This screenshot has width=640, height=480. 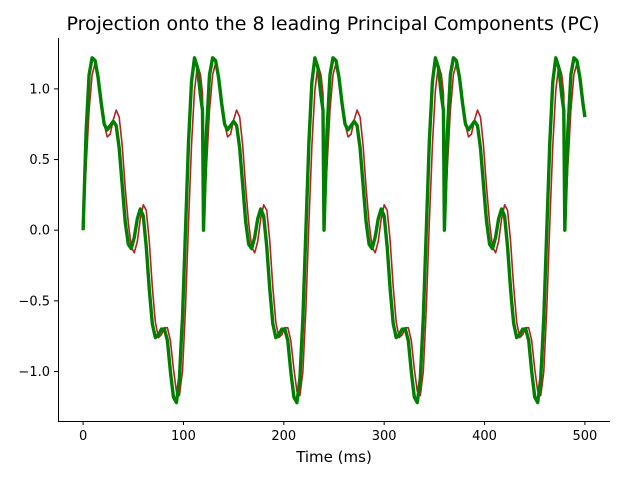 What do you see at coordinates (183, 436) in the screenshot?
I see `x-tick-label: 100` at bounding box center [183, 436].